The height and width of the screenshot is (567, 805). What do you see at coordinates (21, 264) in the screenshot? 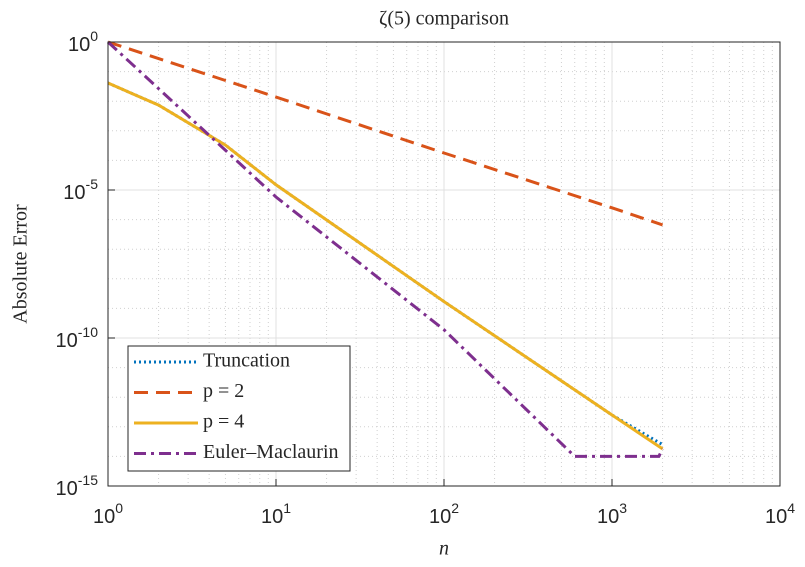
I see `y-axis-label: Absolute Error` at bounding box center [21, 264].